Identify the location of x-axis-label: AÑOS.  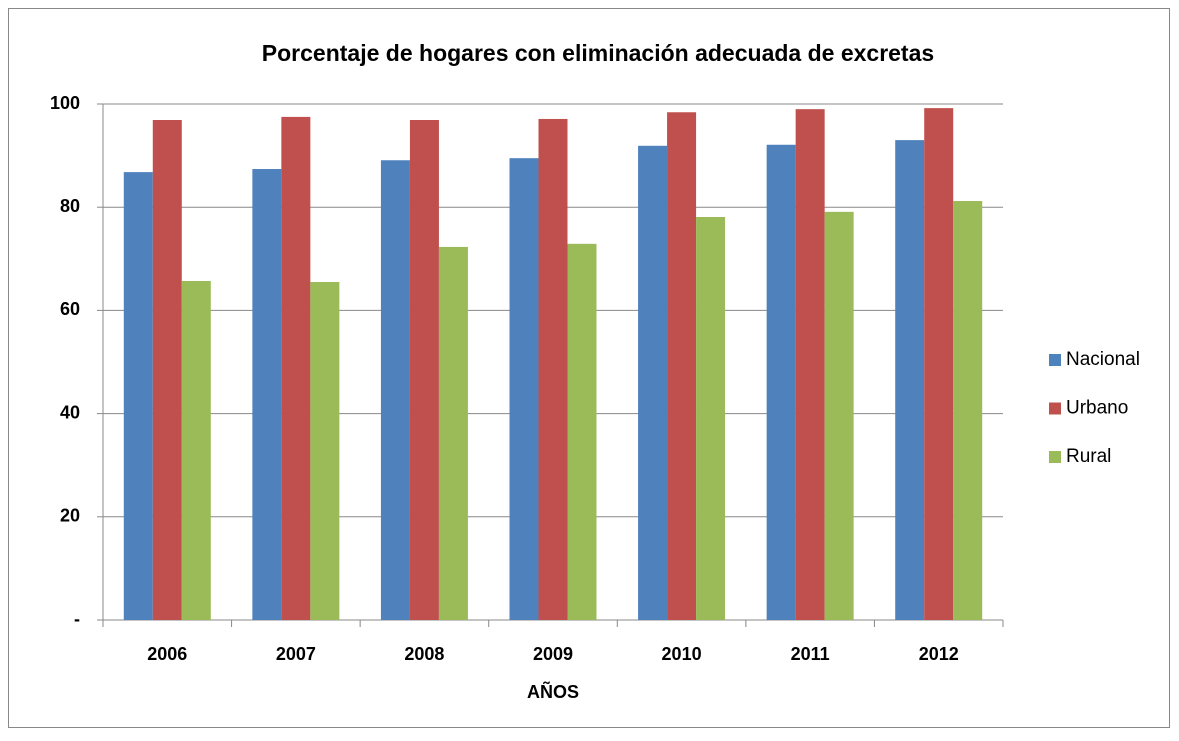
(553, 691).